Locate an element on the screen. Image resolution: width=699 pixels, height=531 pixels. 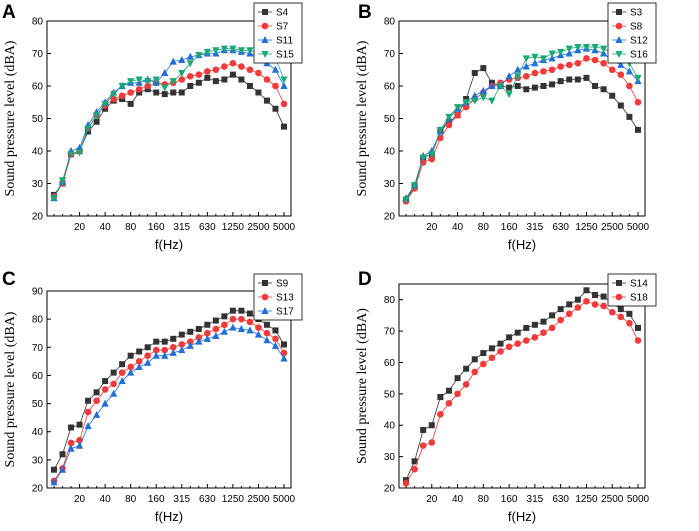
y-tick-label: 90 is located at coordinates (38, 292).